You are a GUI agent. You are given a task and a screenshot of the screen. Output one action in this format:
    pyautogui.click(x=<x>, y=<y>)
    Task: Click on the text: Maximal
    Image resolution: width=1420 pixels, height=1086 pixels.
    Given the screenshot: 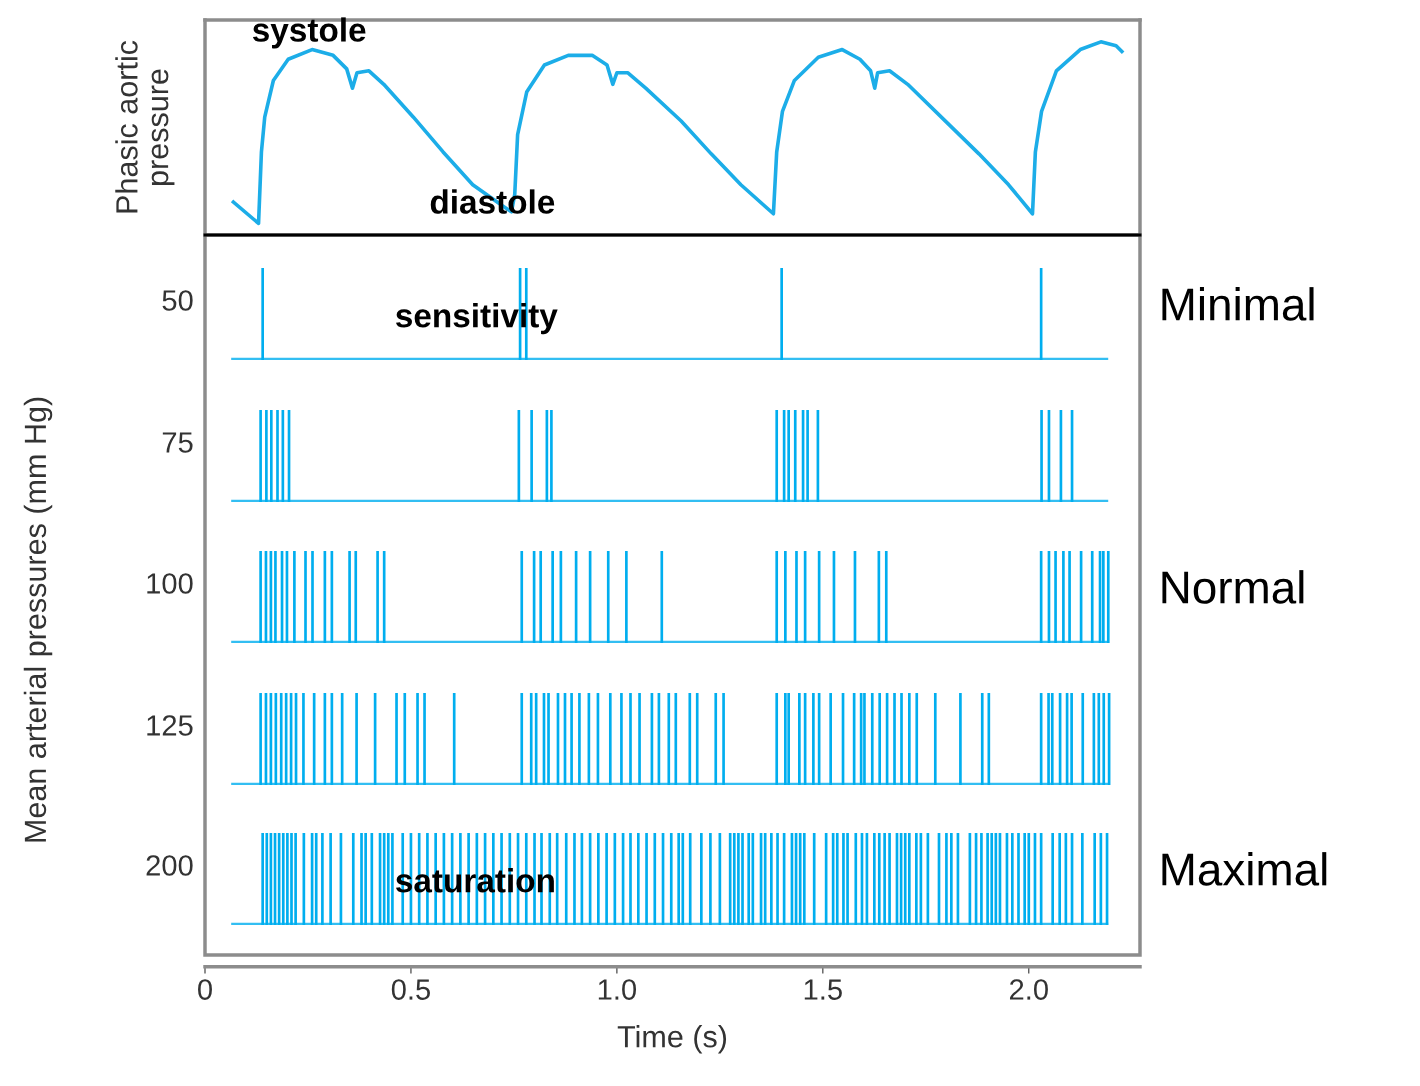 What is the action you would take?
    pyautogui.click(x=1244, y=869)
    